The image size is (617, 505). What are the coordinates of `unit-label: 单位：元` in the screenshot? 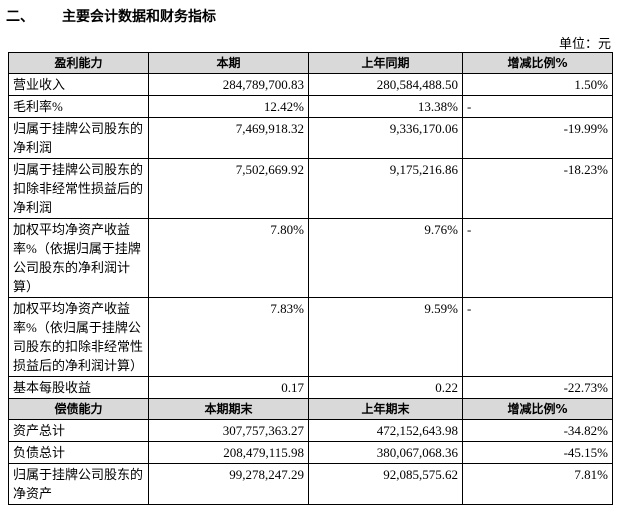 It's located at (584, 43).